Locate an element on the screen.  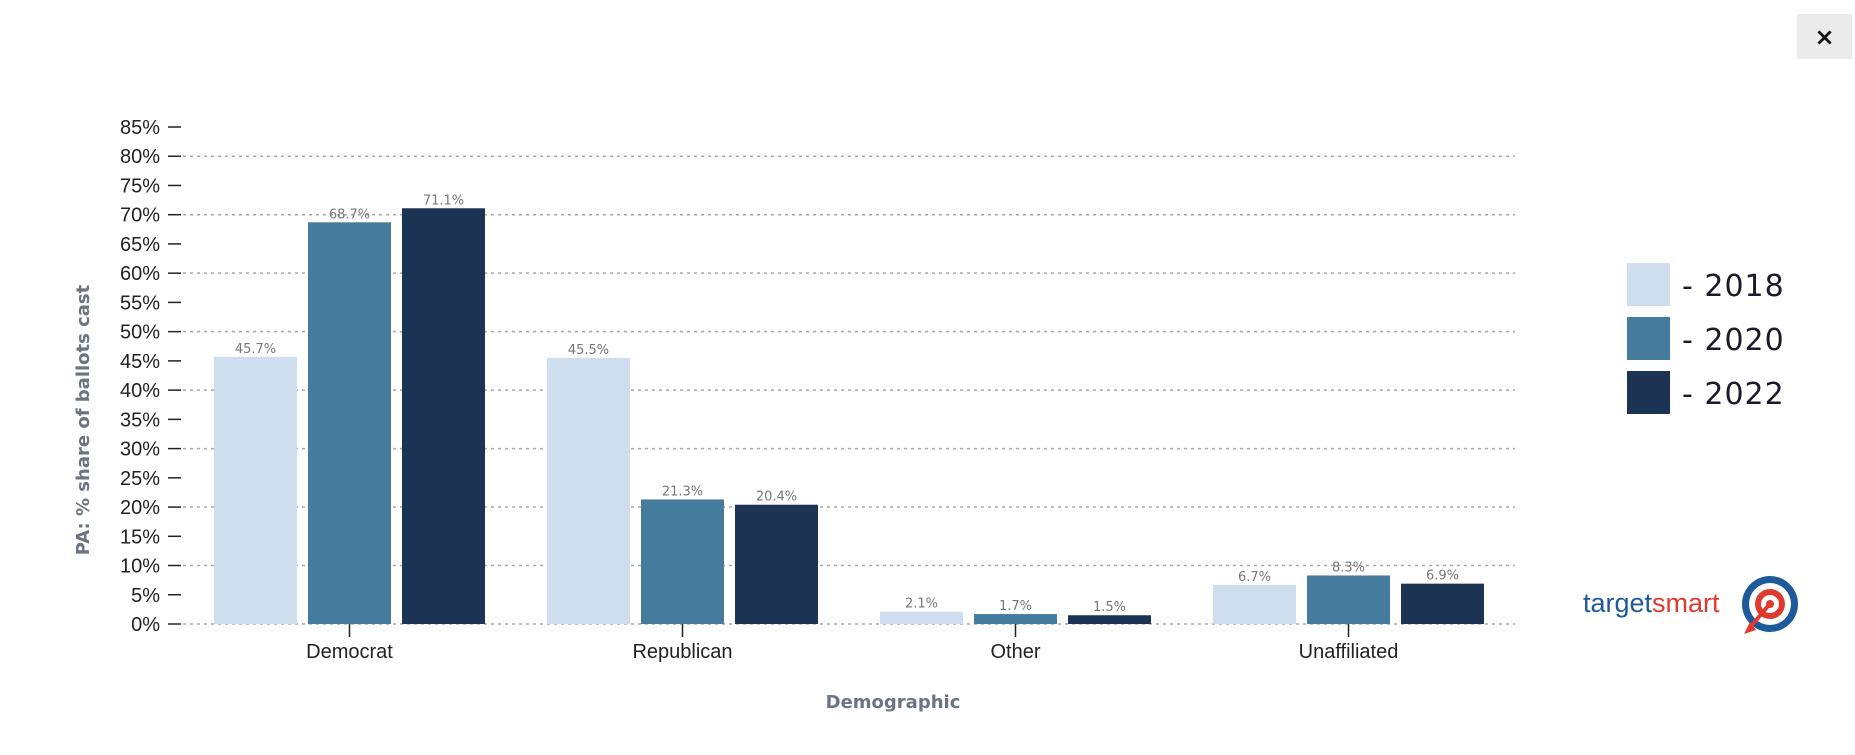
y-tick-label: 85% is located at coordinates (140, 128).